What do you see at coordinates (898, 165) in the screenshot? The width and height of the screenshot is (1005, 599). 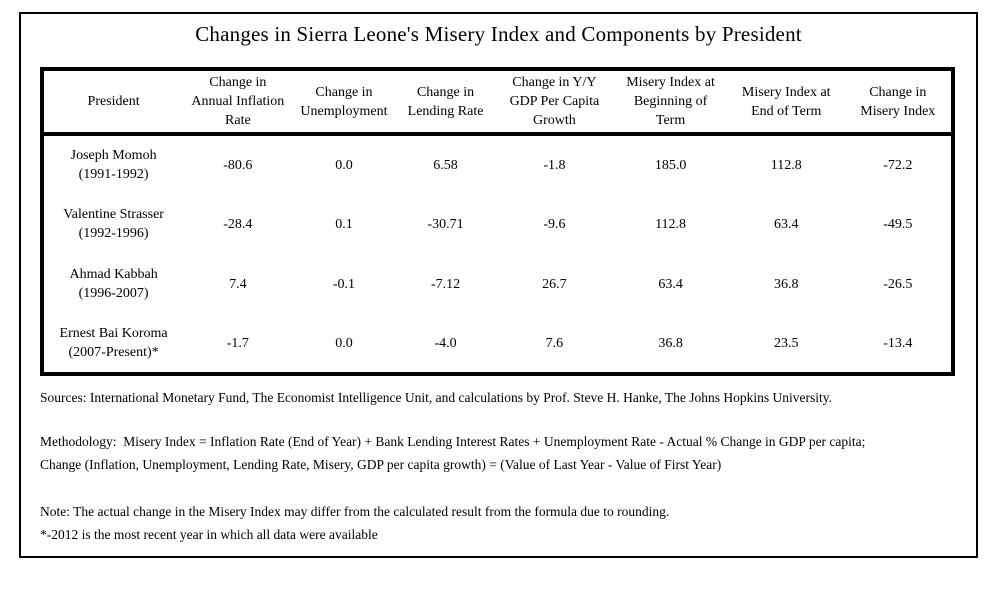 I see `value-cell: -72.2` at bounding box center [898, 165].